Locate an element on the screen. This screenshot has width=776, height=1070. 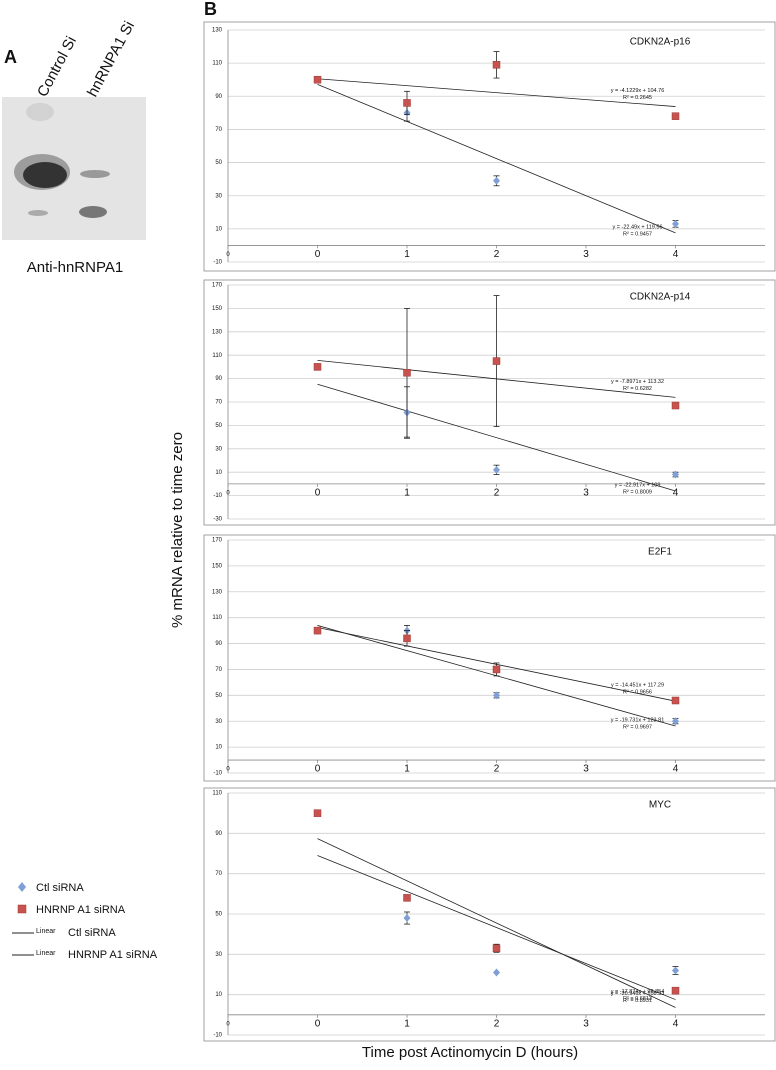
trend-equation: R² = 0.8931 is located at coordinates (637, 1001).